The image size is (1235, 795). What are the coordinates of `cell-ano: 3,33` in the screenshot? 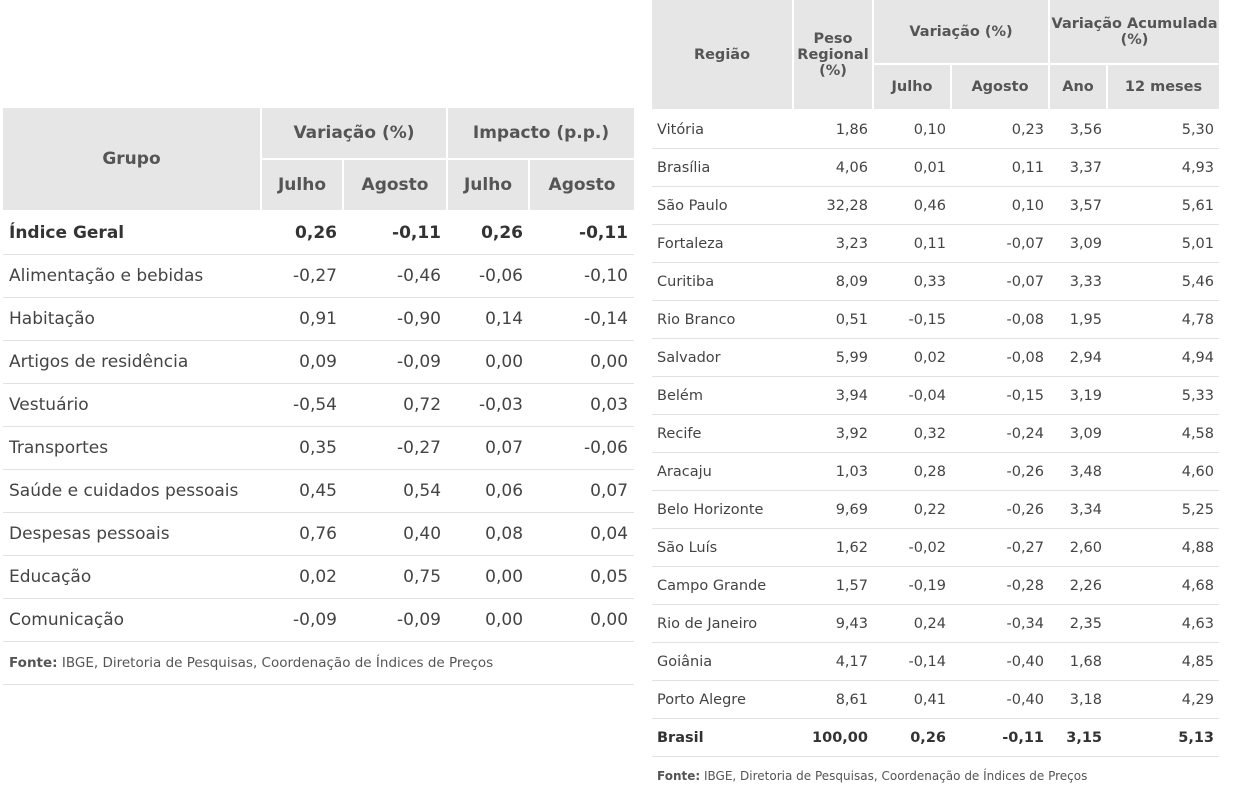 It's located at (1078, 282).